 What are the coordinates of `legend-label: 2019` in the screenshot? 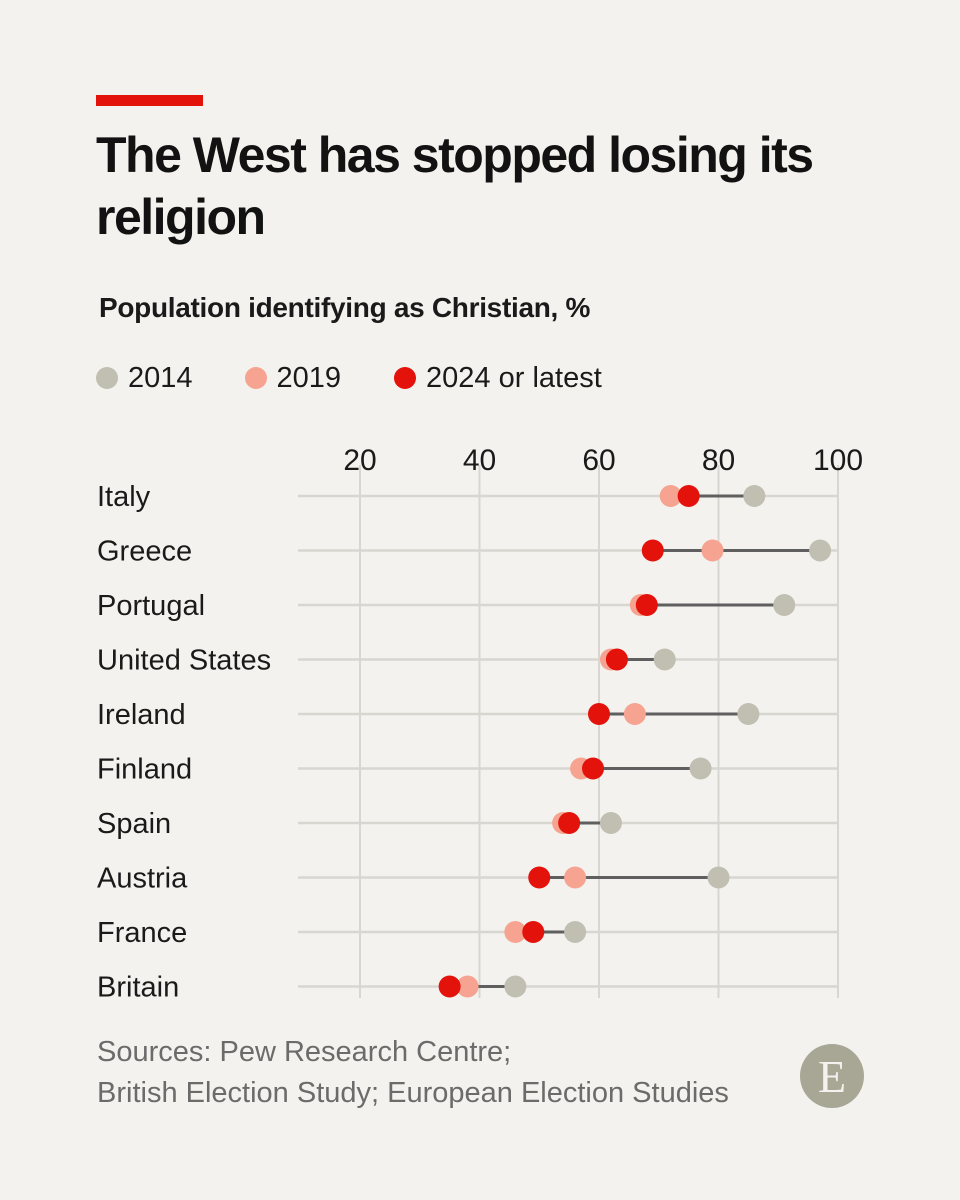 It's located at (309, 377).